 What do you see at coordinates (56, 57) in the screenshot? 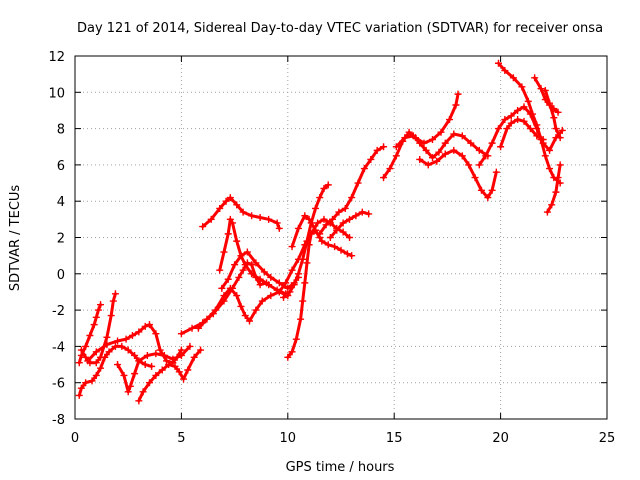
I see `y-tick-label: 12` at bounding box center [56, 57].